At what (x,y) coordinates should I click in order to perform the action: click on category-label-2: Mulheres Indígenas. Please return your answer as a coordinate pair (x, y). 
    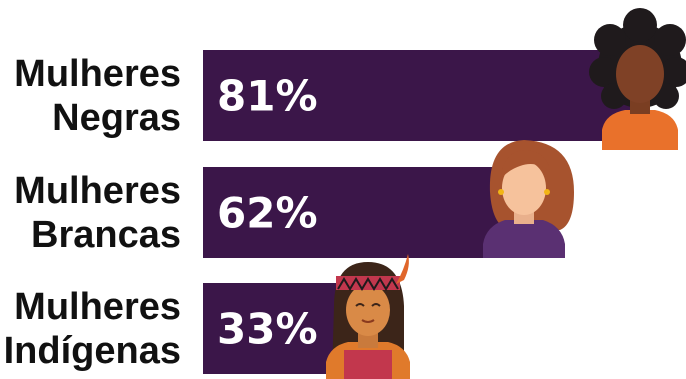
    Looking at the image, I should click on (92, 329).